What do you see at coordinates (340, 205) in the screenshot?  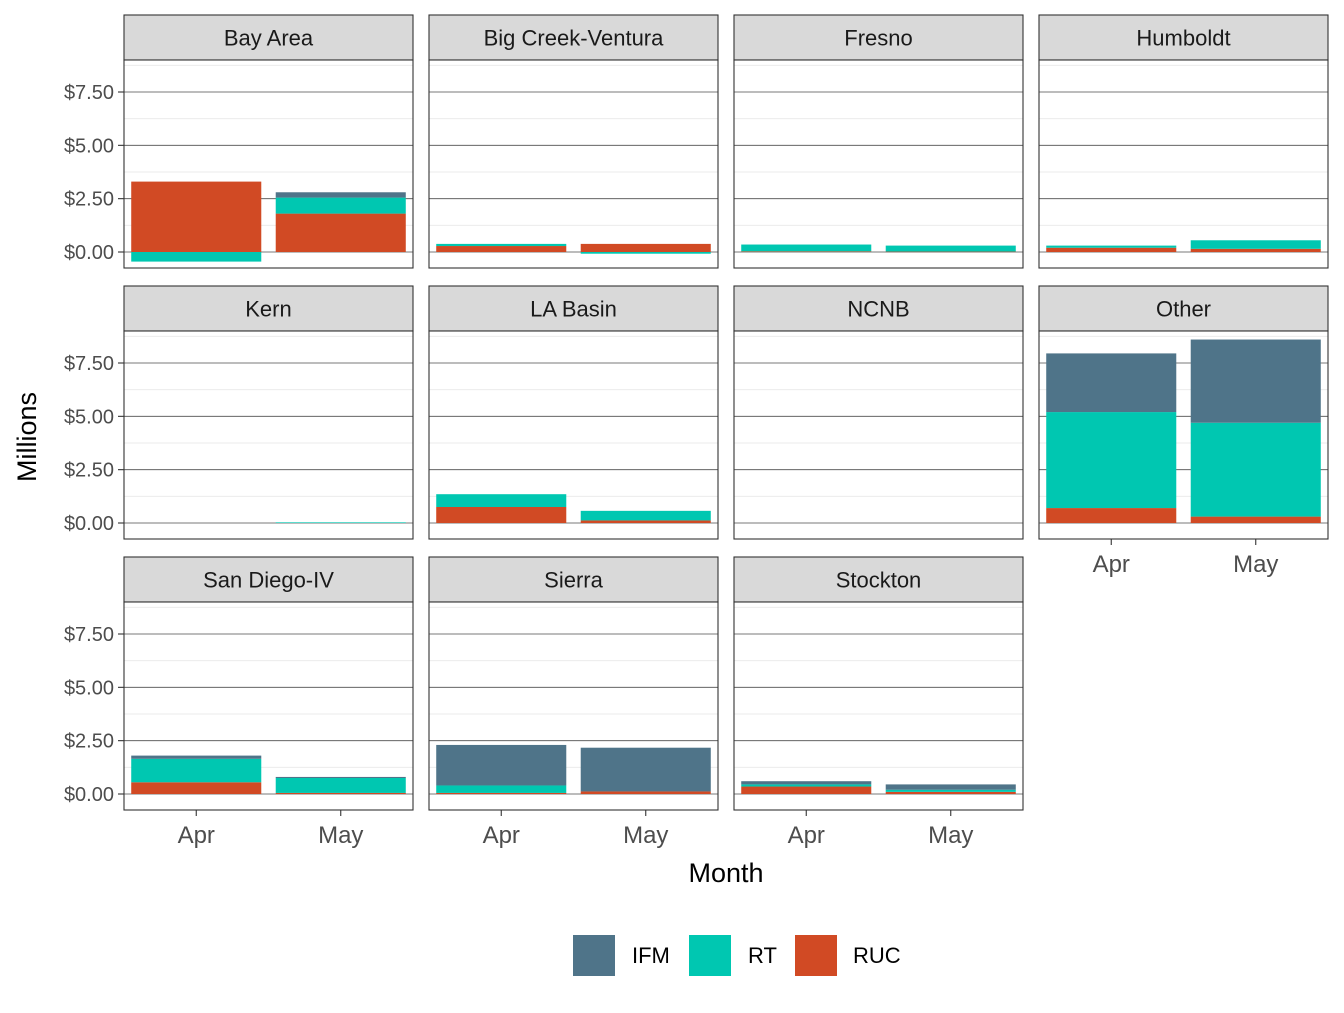 I see `bar-bay-area-may-rt` at bounding box center [340, 205].